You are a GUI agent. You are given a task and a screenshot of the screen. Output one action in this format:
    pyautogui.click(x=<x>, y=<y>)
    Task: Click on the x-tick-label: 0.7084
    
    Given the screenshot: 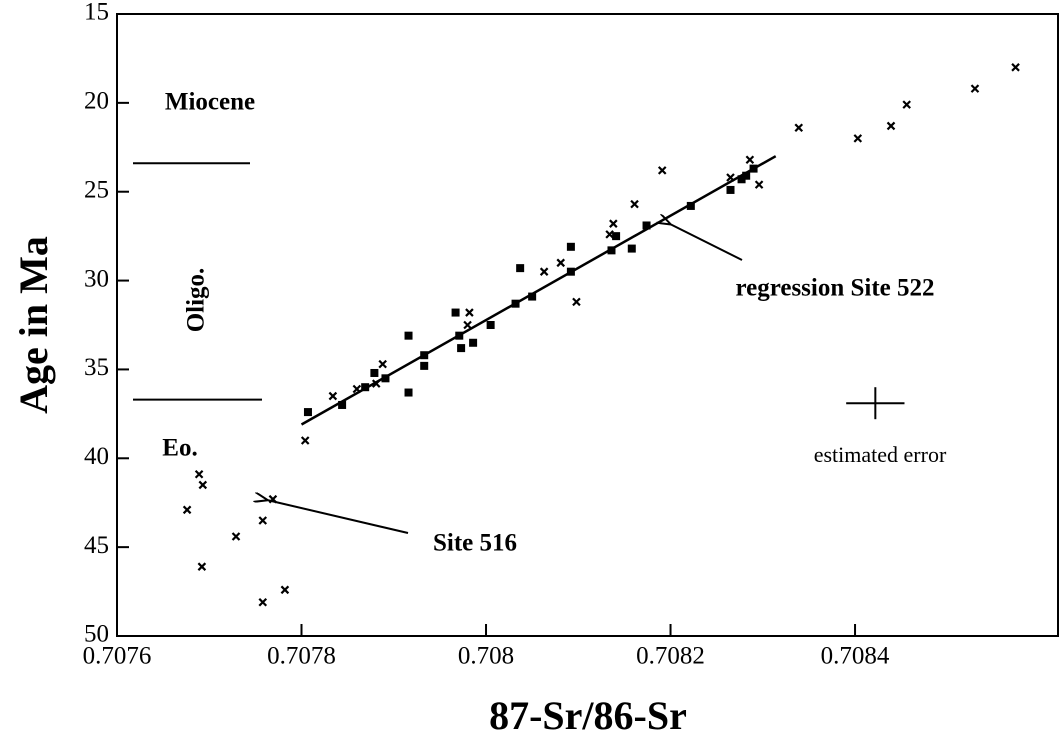 What is the action you would take?
    pyautogui.click(x=855, y=656)
    